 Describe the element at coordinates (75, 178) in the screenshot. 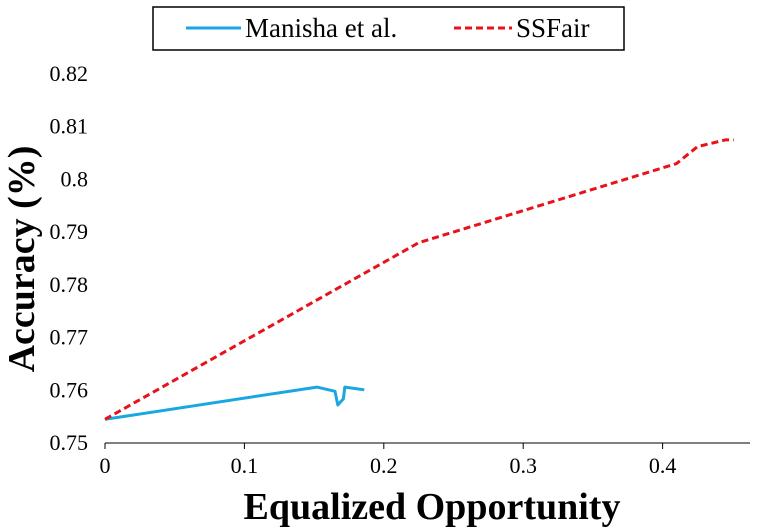

I see `y-tick-label: 0.8` at that location.